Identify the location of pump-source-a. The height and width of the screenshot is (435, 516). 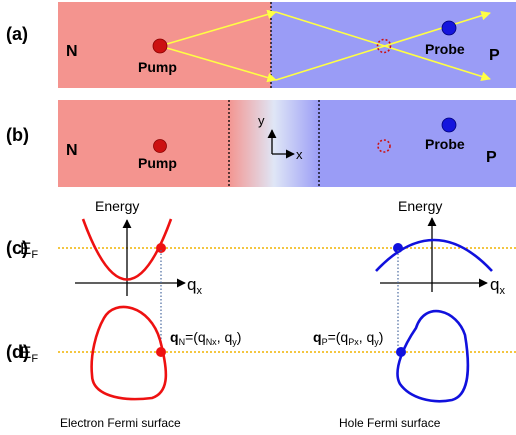
(160, 46).